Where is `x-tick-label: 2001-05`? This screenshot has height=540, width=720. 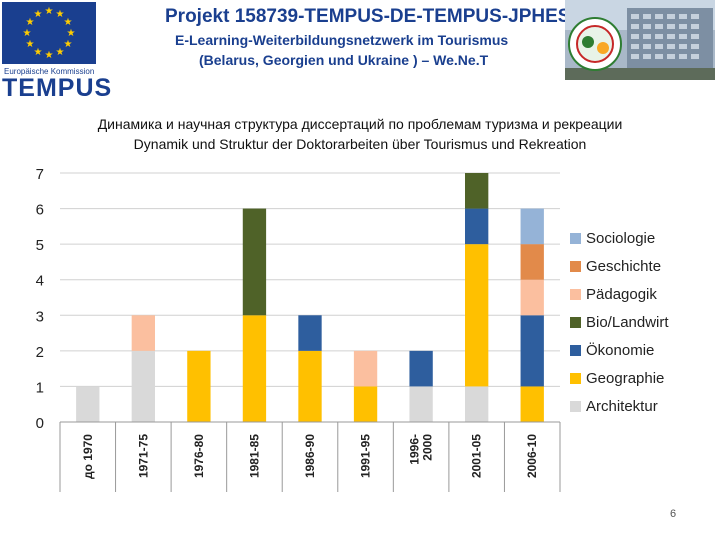
x-tick-label: 2001-05 is located at coordinates (477, 456).